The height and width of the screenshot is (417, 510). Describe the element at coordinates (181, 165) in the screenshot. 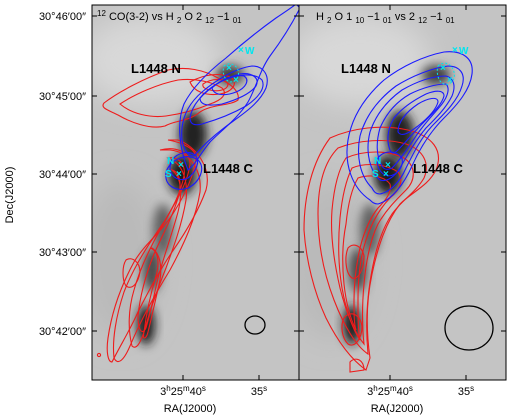

I see `marker-n-star-left: ×` at that location.